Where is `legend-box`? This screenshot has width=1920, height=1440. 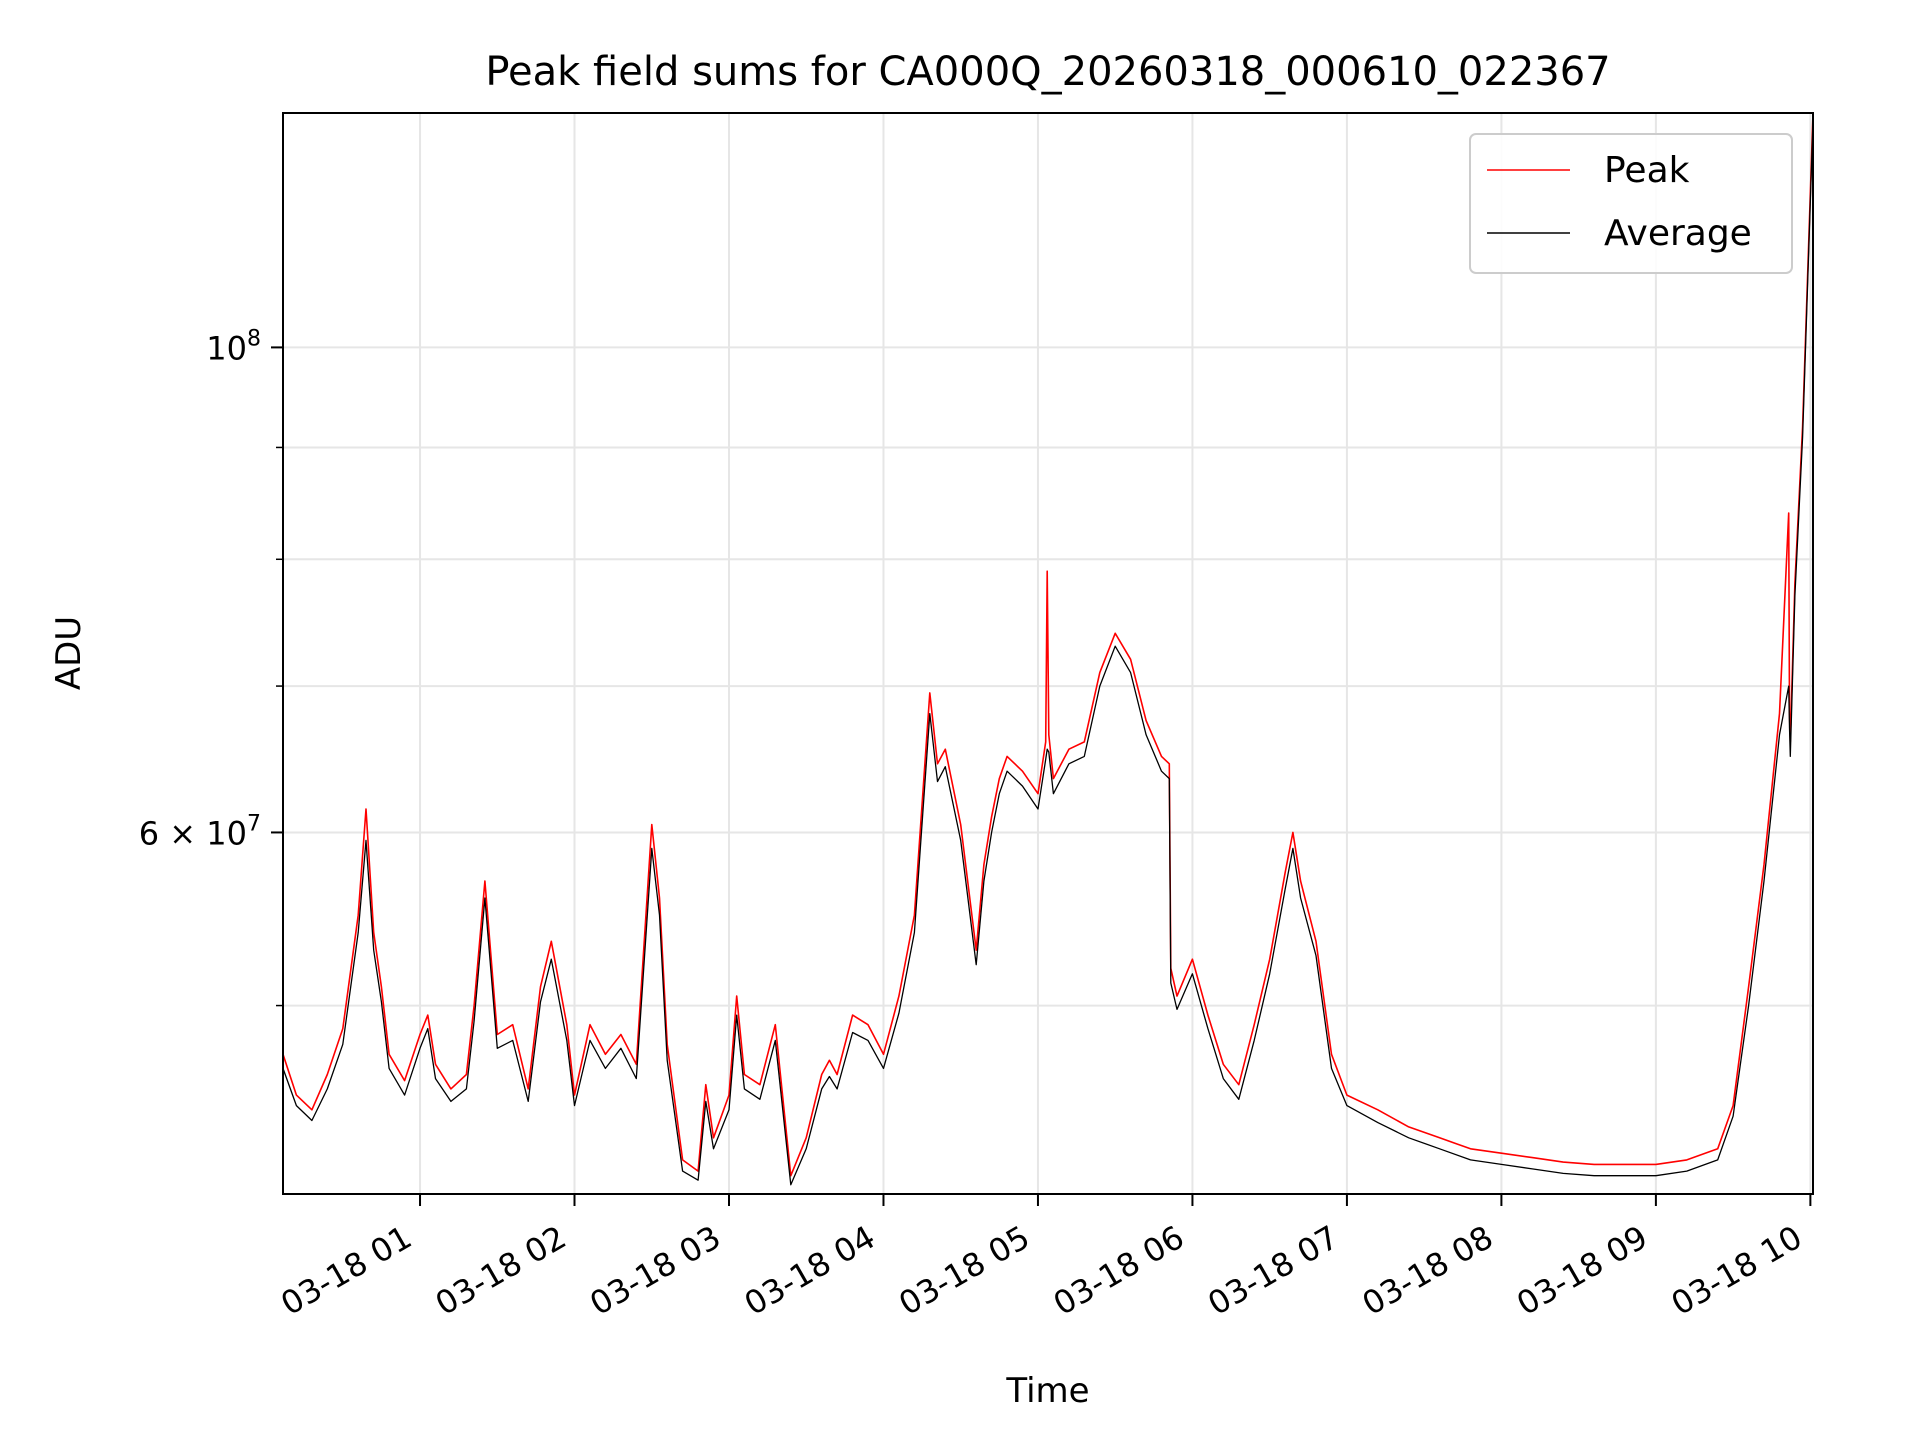 legend-box is located at coordinates (1631, 203).